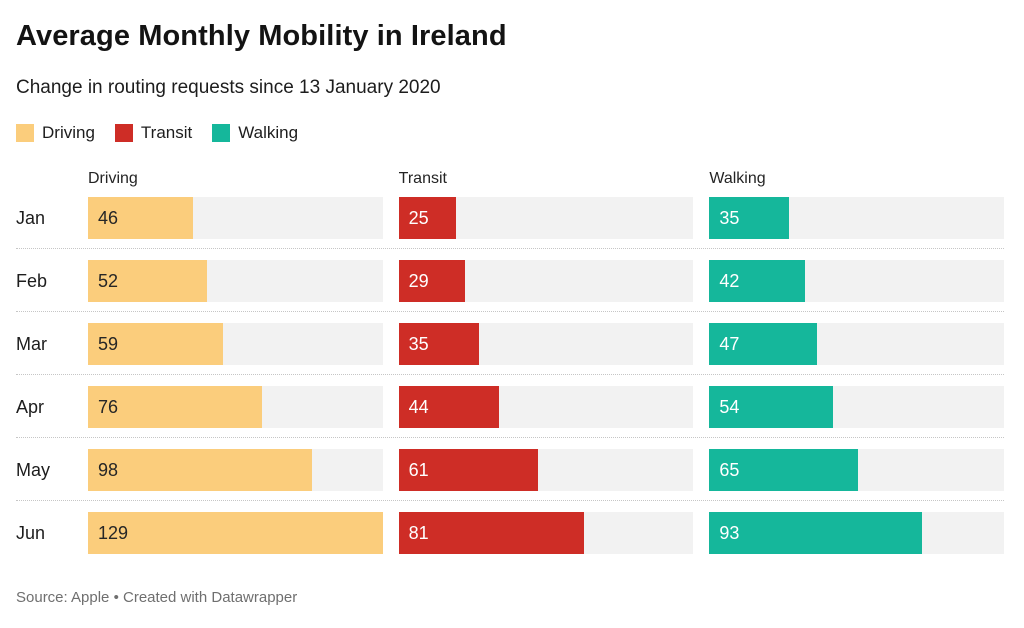  What do you see at coordinates (763, 344) in the screenshot?
I see `bar-walking-mar: 47` at bounding box center [763, 344].